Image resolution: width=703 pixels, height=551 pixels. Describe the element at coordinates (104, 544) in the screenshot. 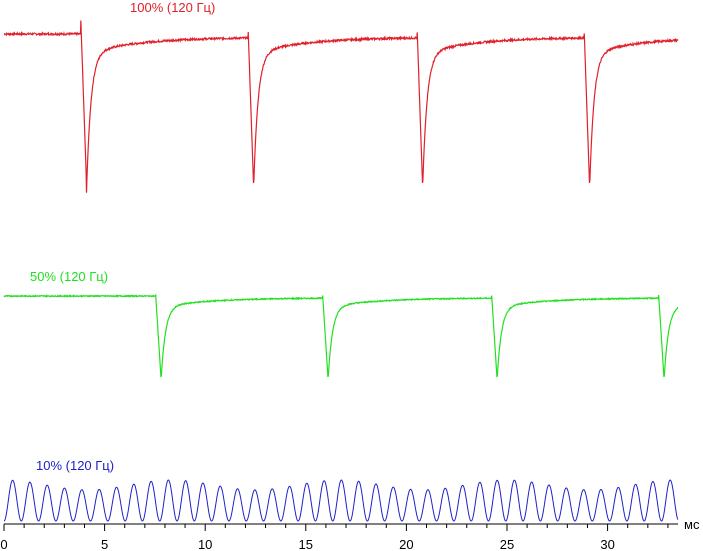

I see `x-tick-label: 5` at that location.